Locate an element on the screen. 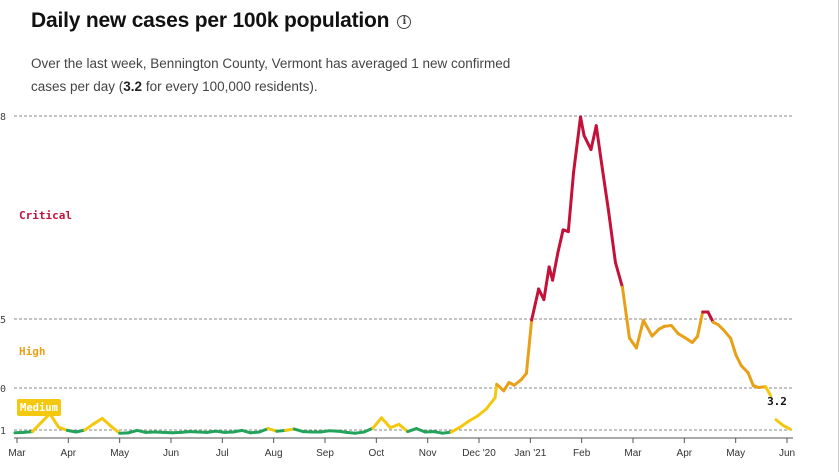 The image size is (839, 472). x-tick-label: Nov is located at coordinates (428, 453).